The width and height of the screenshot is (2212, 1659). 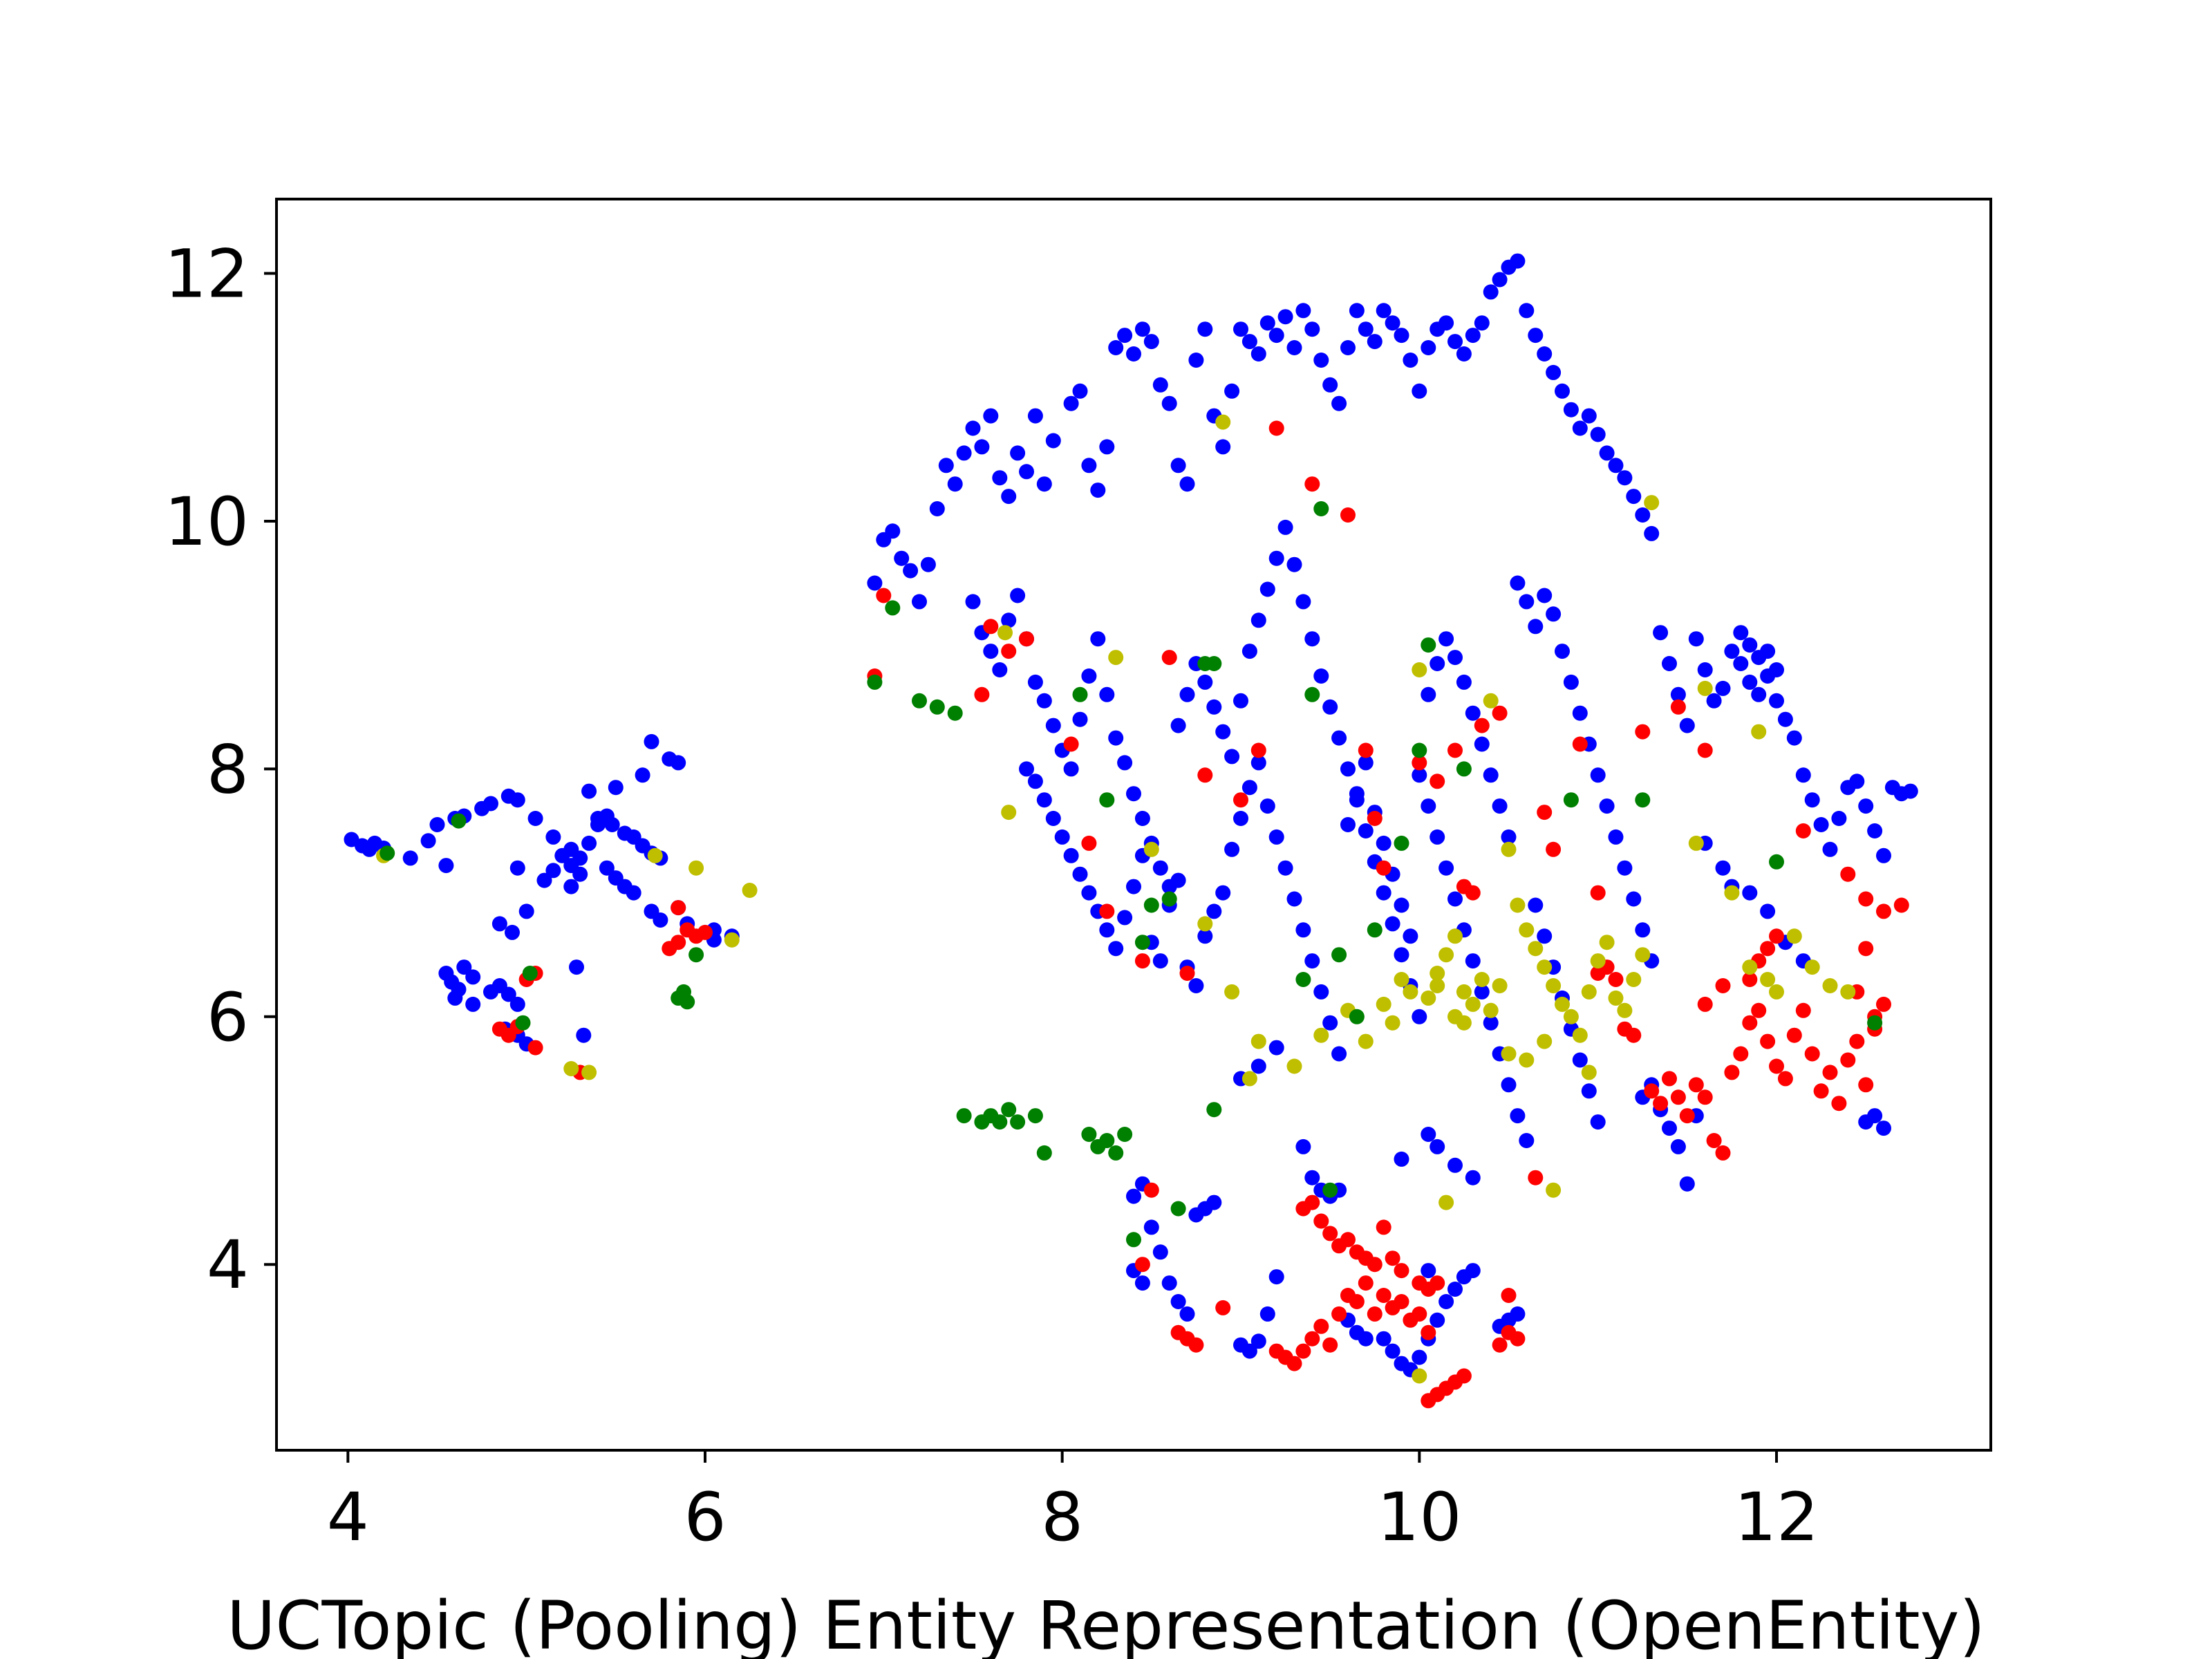 I want to click on x-tick-label: 8, so click(x=1062, y=1517).